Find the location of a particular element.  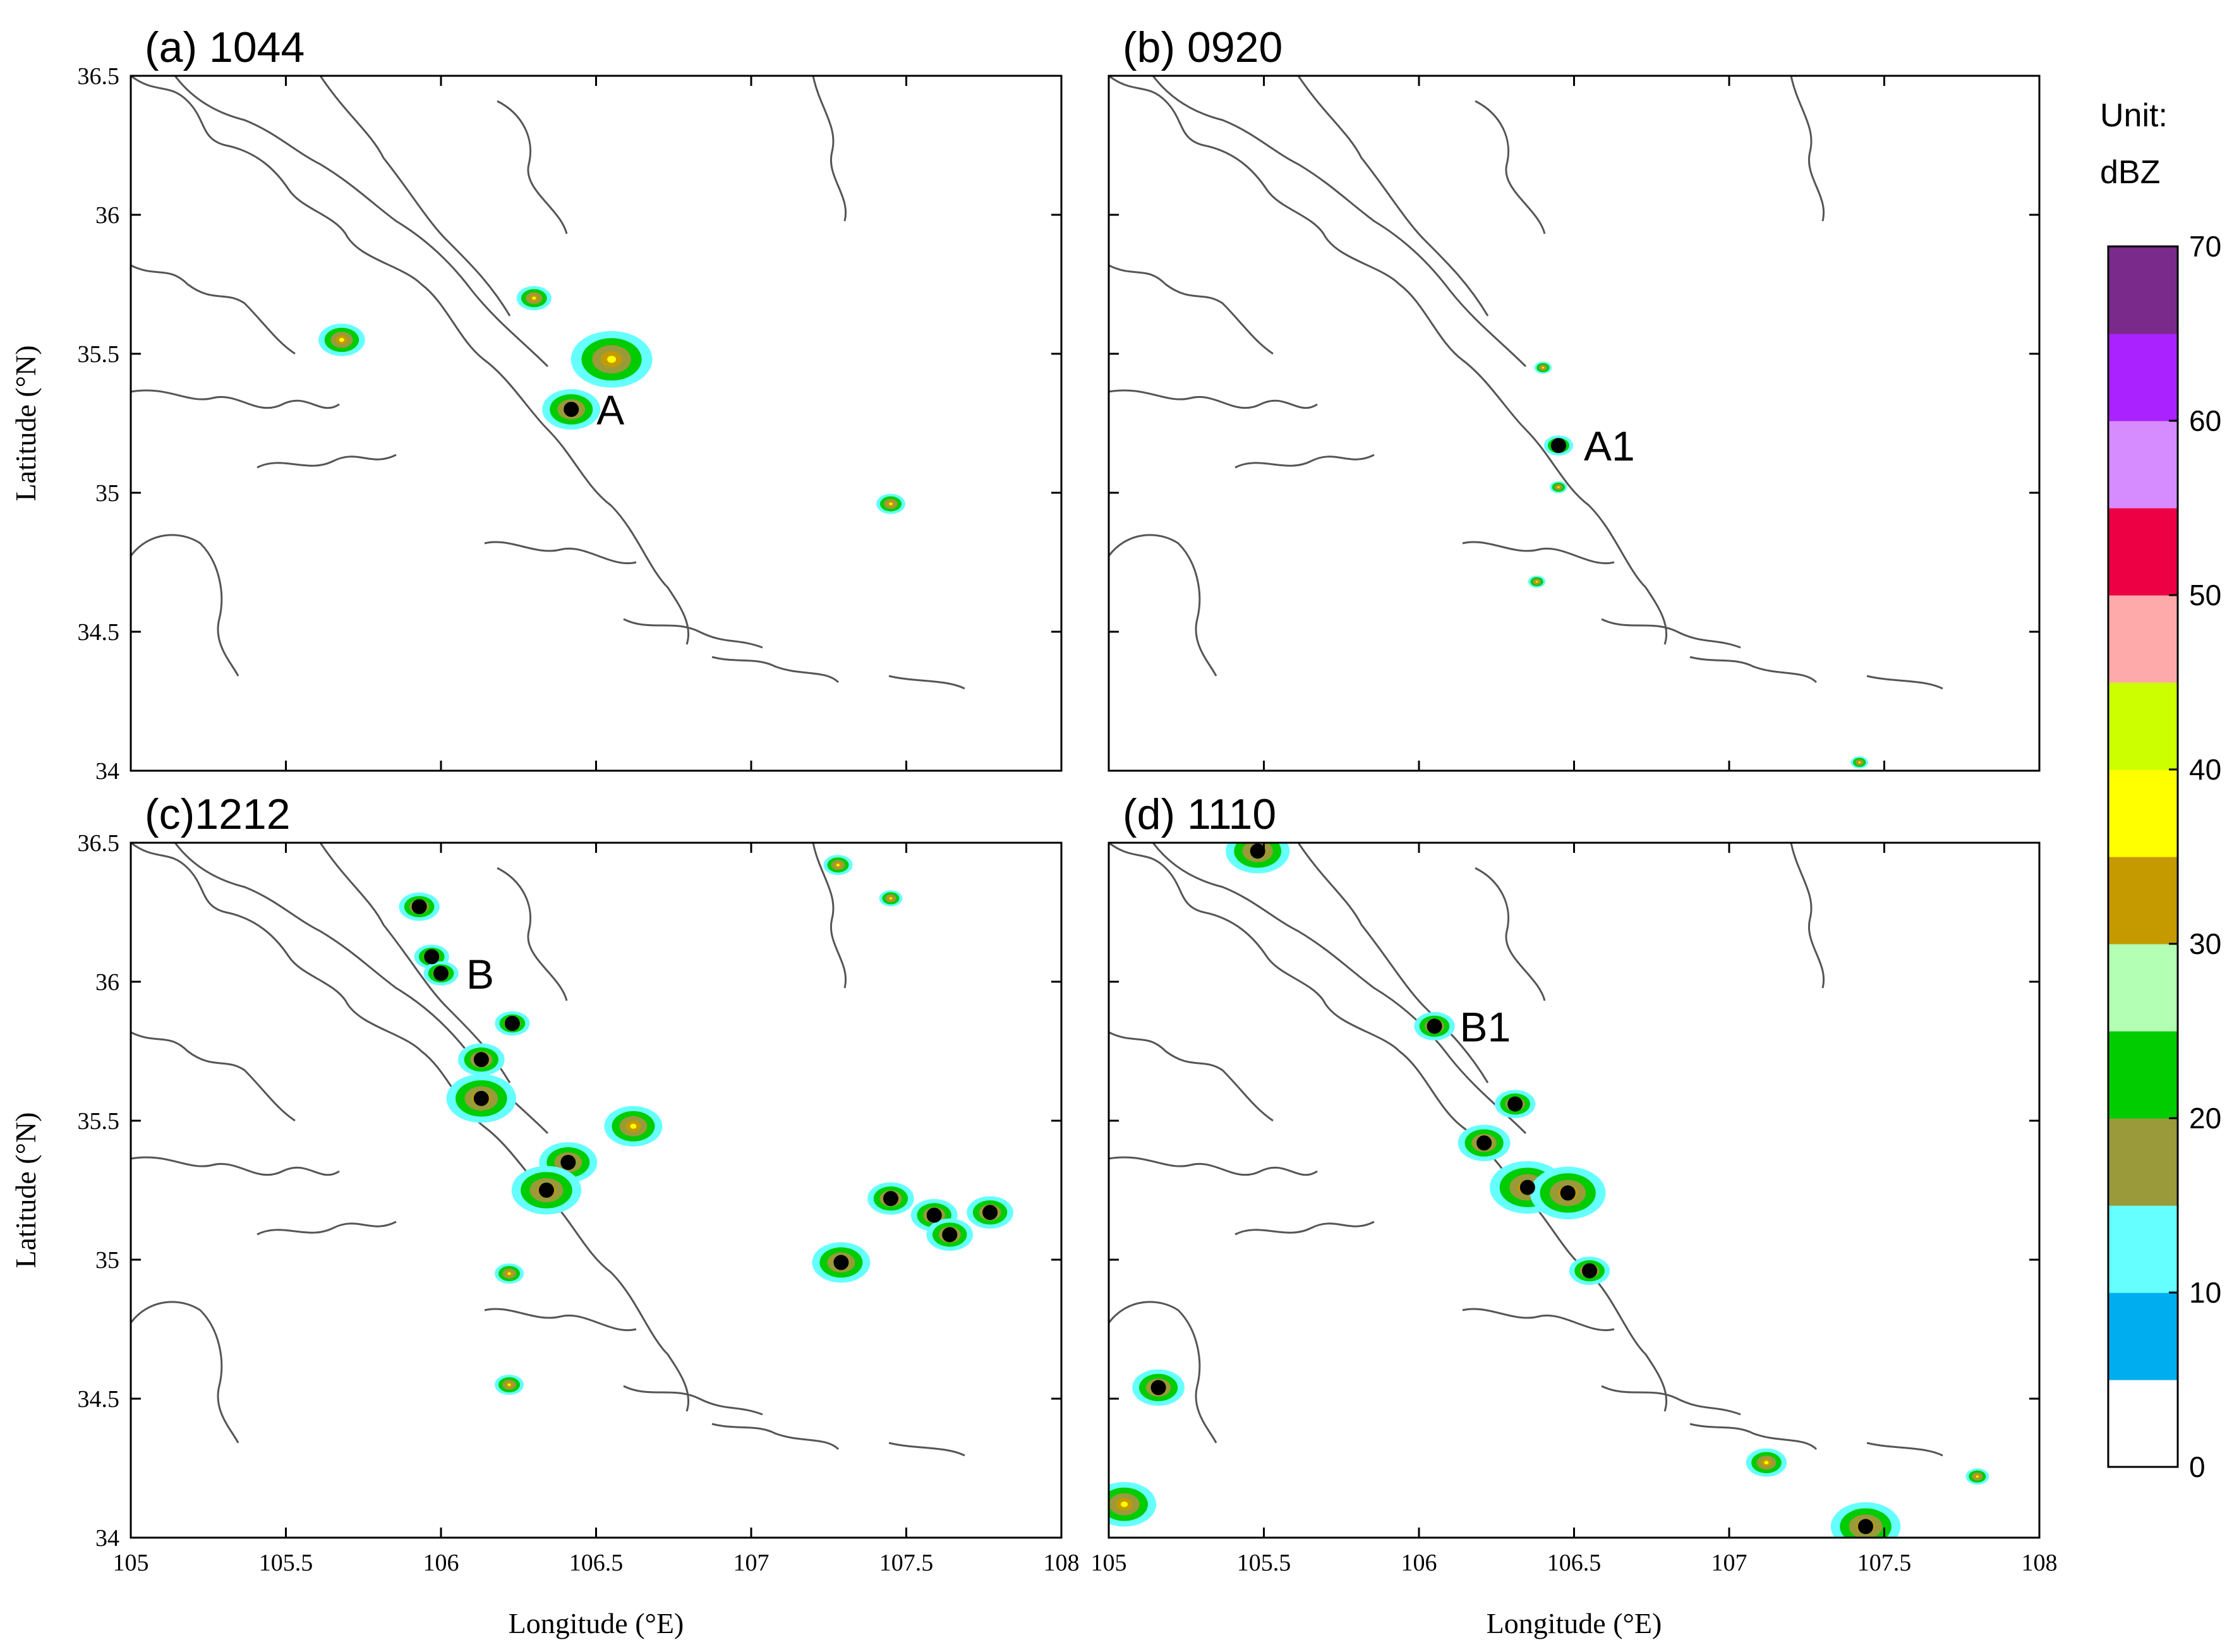

colorbar-unit-label: Unit: is located at coordinates (2134, 115).